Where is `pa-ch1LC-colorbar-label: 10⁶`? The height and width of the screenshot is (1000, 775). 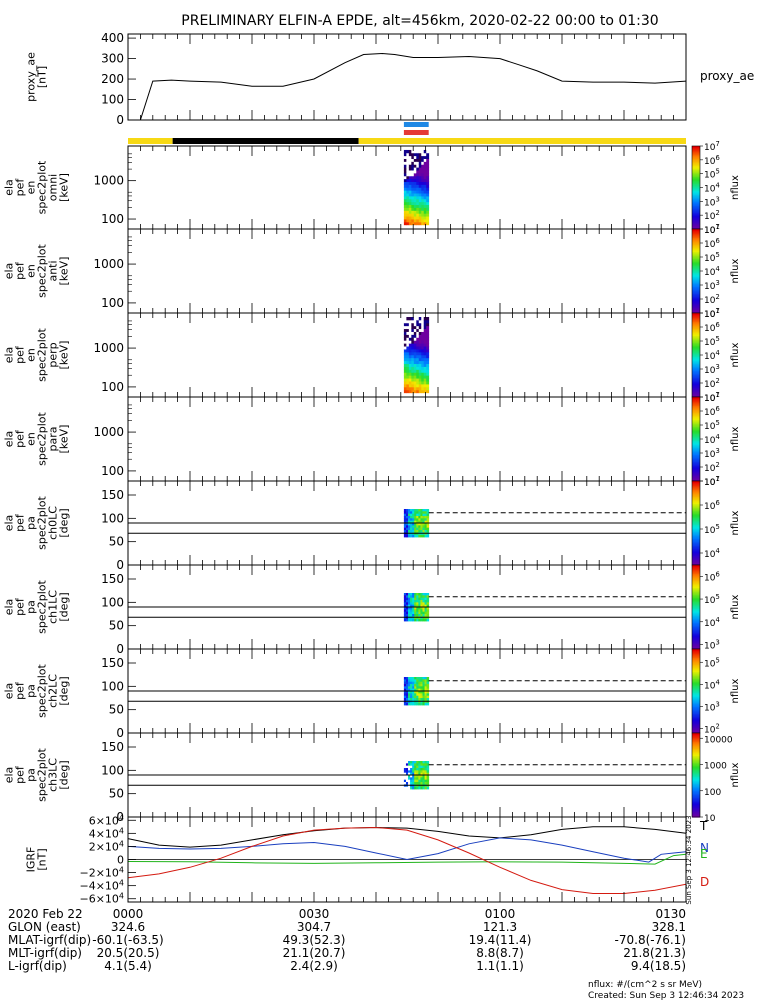 pa-ch1LC-colorbar-label: 10⁶ is located at coordinates (712, 576).